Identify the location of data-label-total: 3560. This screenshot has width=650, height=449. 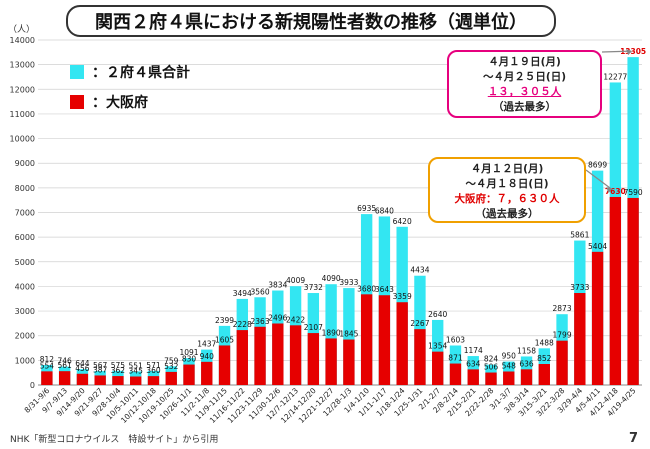
(260, 291).